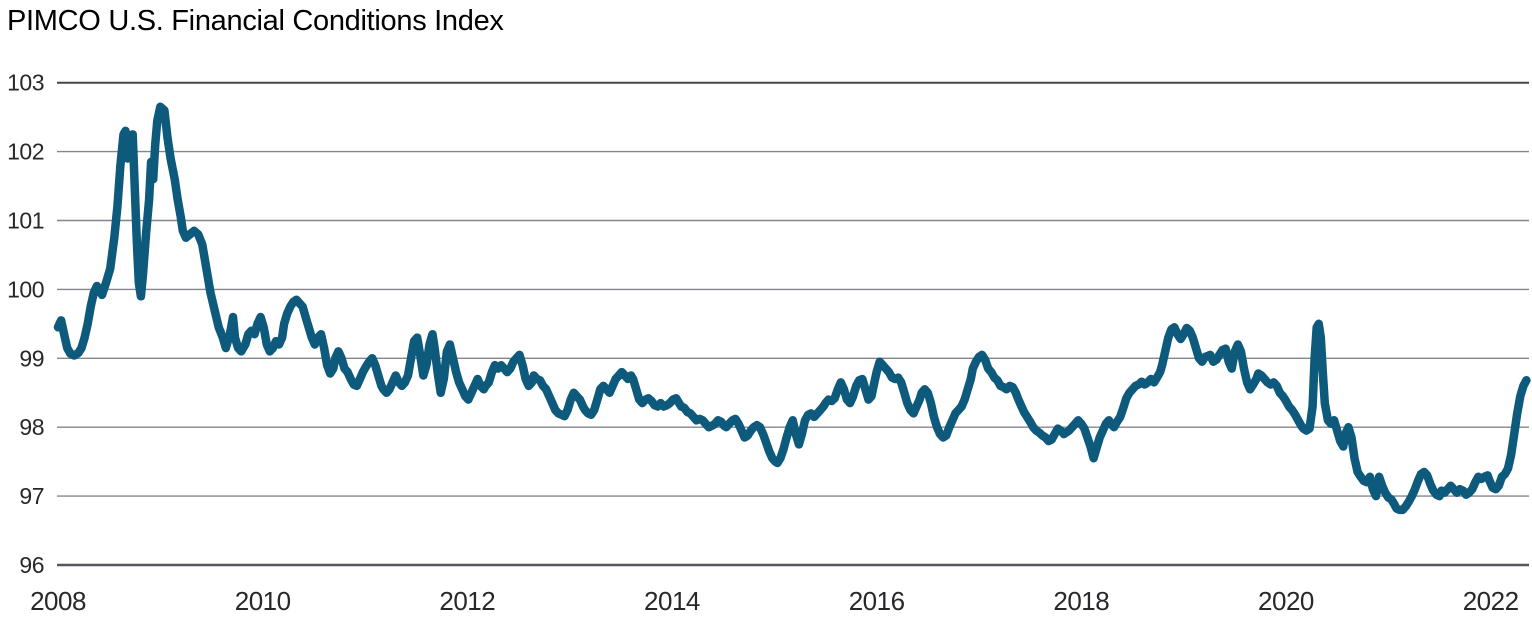 This screenshot has height=620, width=1532. Describe the element at coordinates (31, 427) in the screenshot. I see `y-axis-label: 98` at that location.